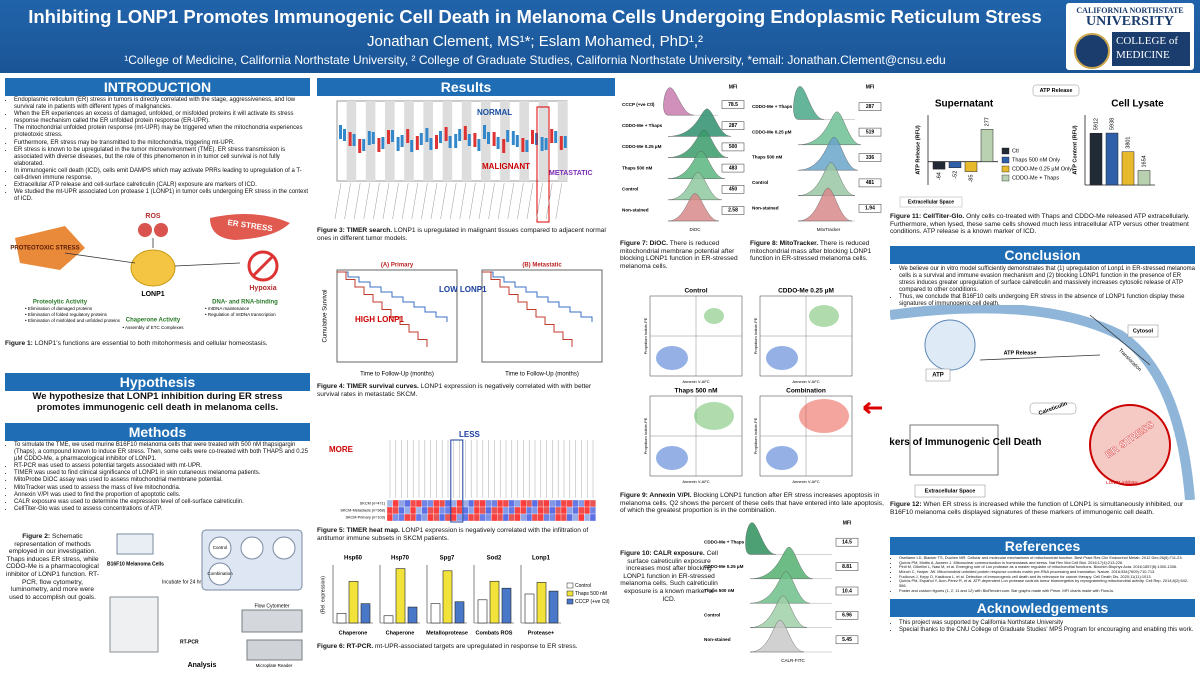 Image resolution: width=1200 pixels, height=675 pixels. What do you see at coordinates (906, 504) in the screenshot?
I see `caption-label: Figure 12:` at bounding box center [906, 504].